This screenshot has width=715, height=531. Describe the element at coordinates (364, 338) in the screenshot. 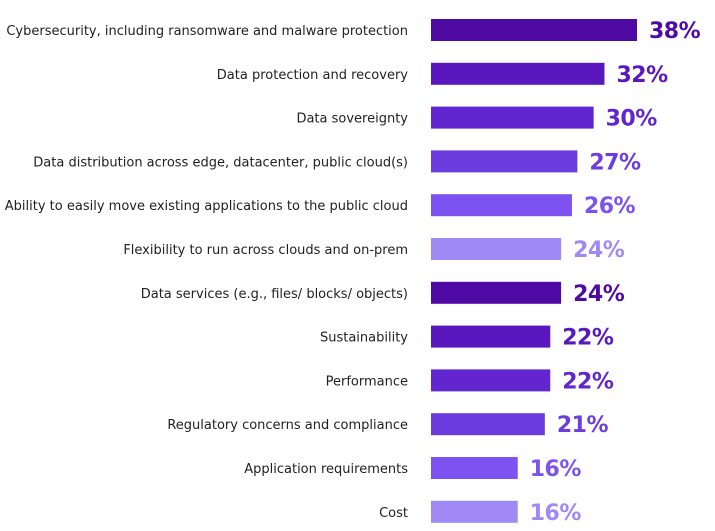

I see `category-label: Sustainability` at that location.